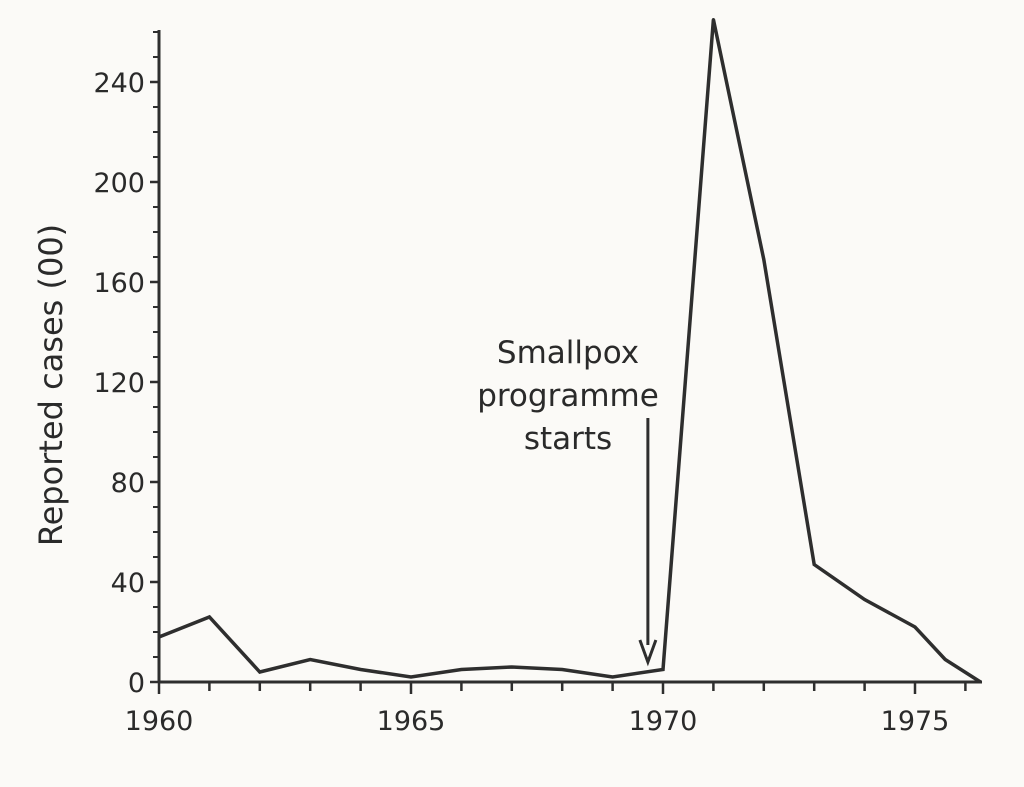 This screenshot has height=787, width=1024. Describe the element at coordinates (128, 583) in the screenshot. I see `y-tick-label: 40` at that location.